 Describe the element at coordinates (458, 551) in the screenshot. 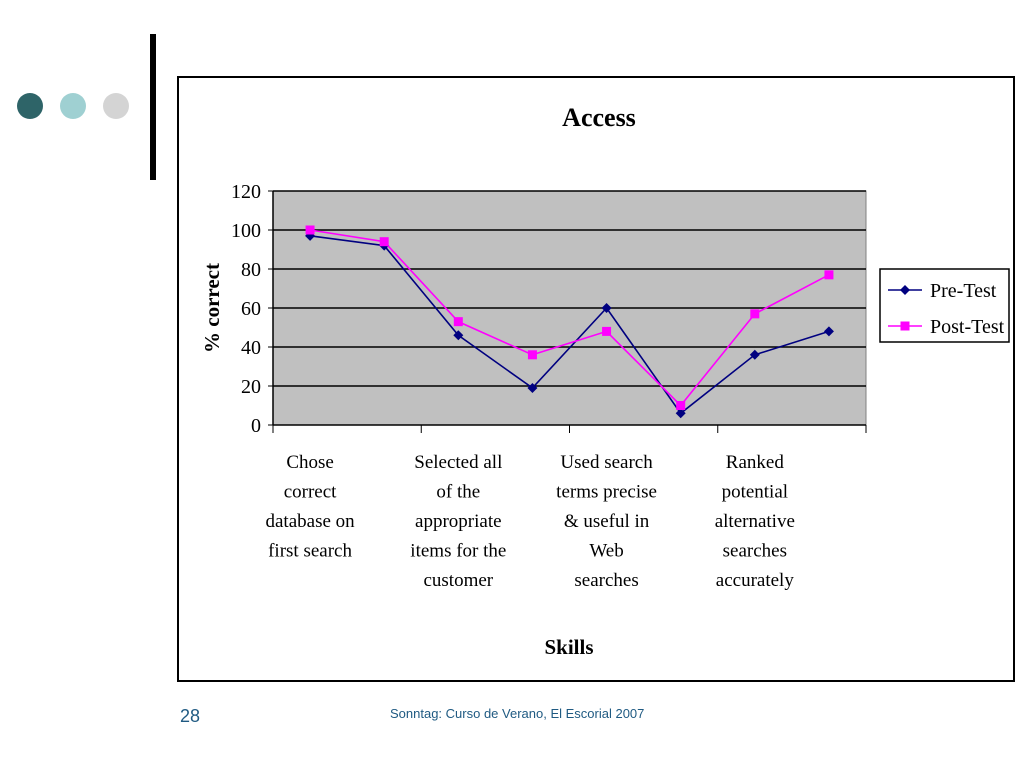

I see `x-tick-label: items for the` at that location.